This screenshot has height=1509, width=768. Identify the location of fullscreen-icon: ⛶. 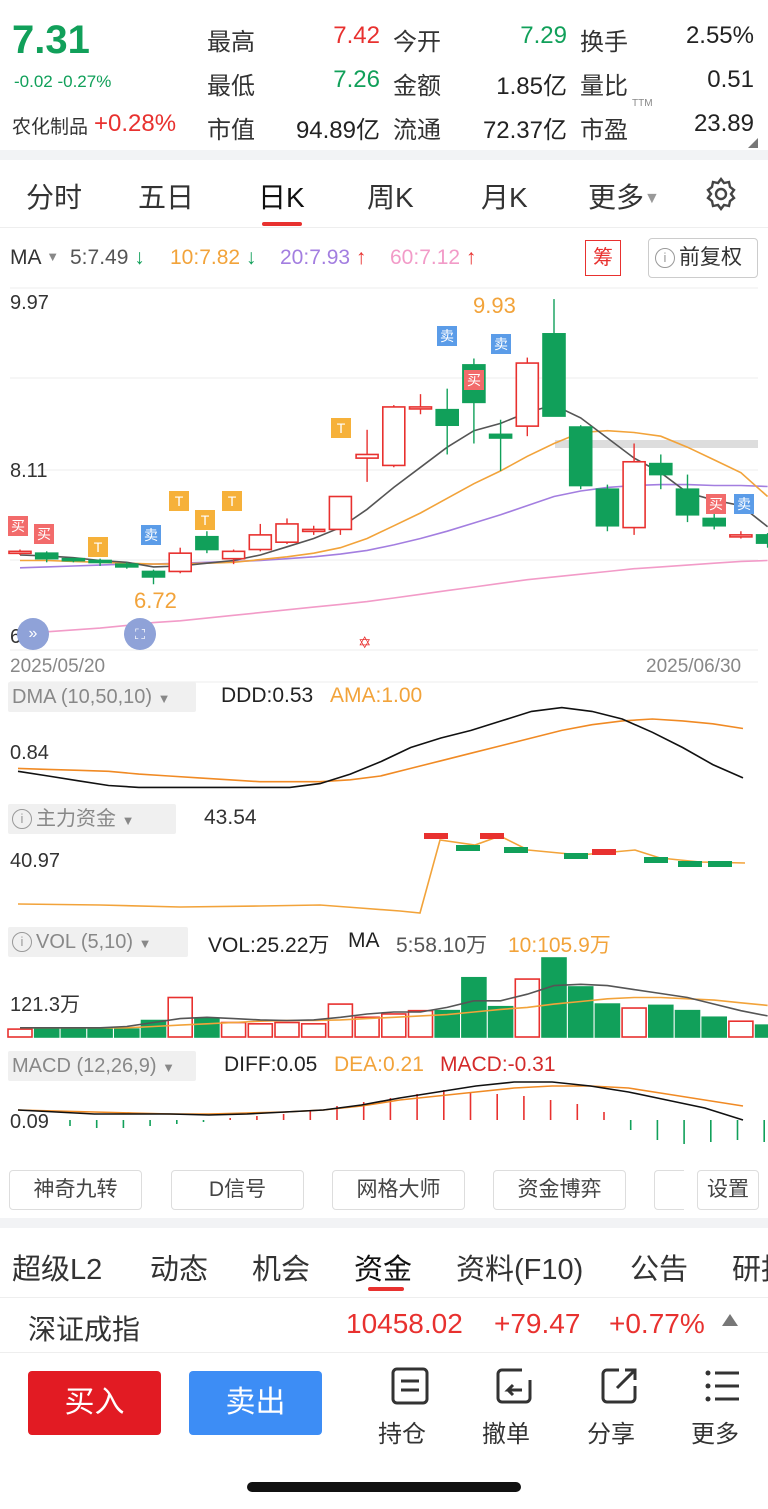
(140, 634).